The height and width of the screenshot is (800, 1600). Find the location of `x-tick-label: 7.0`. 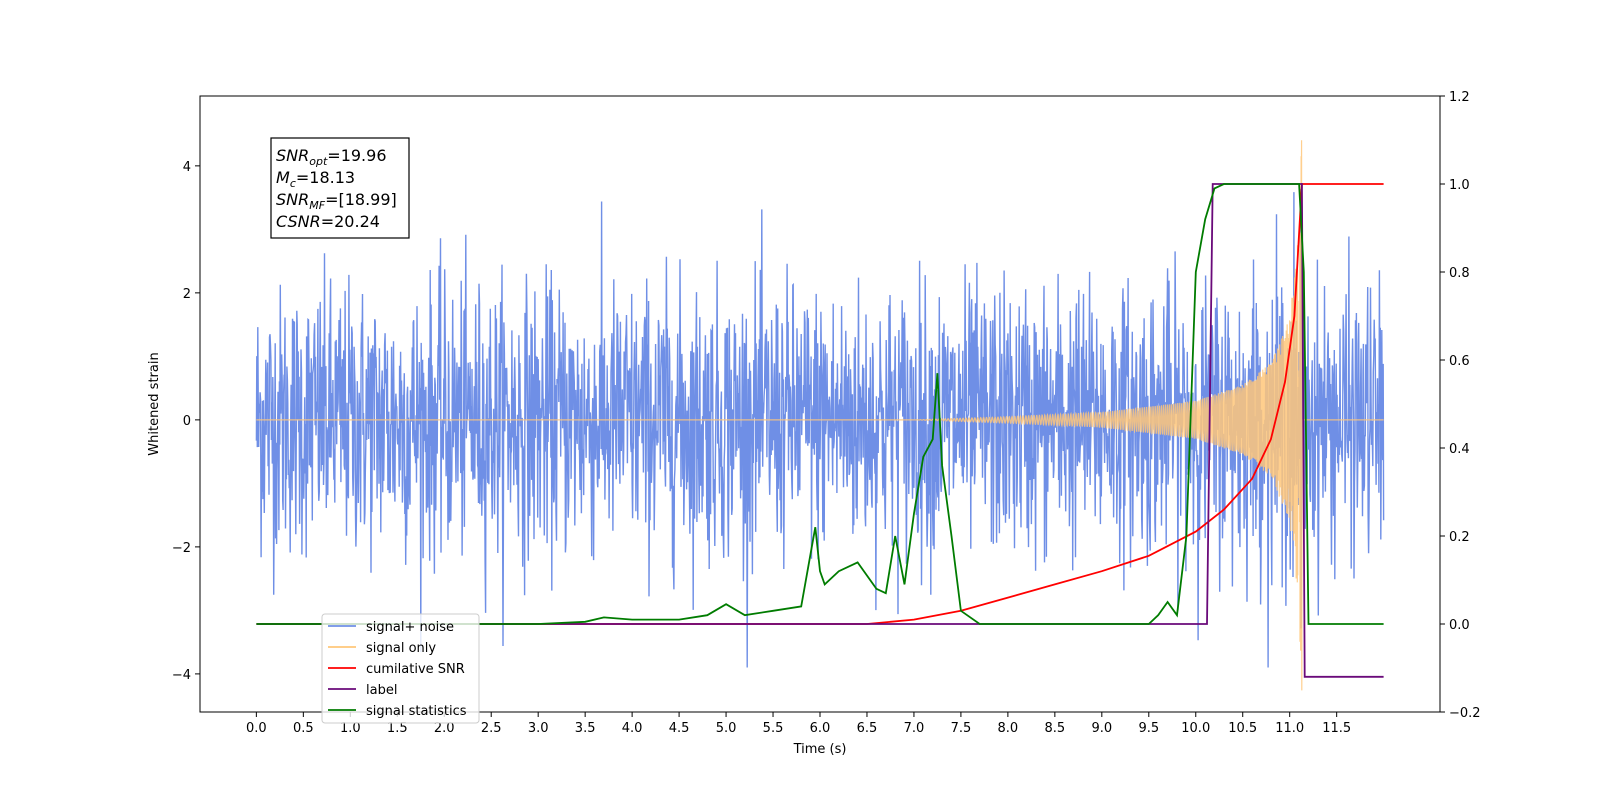

x-tick-label: 7.0 is located at coordinates (914, 728).